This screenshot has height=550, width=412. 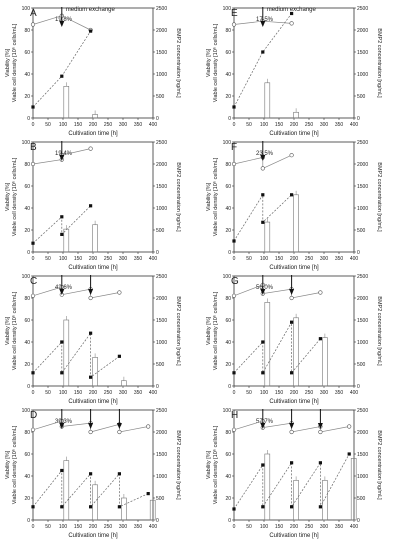 What do you see at coordinates (229, 387) in the screenshot?
I see `y-left-tick-label: 0` at bounding box center [229, 387].